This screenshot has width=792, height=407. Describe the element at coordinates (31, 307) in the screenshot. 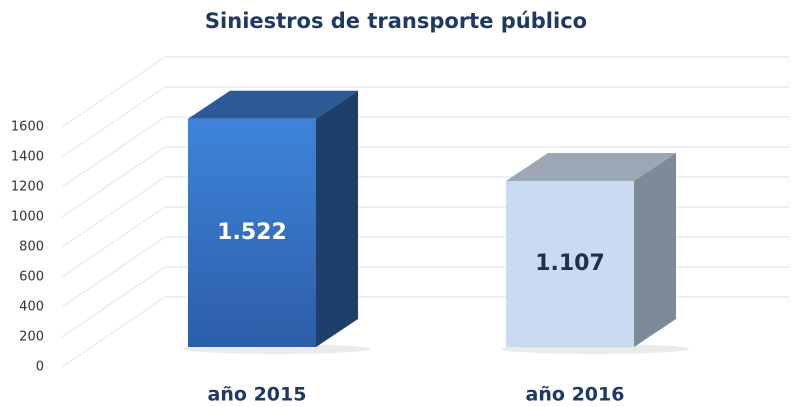

I see `y-tick-label: 400` at that location.